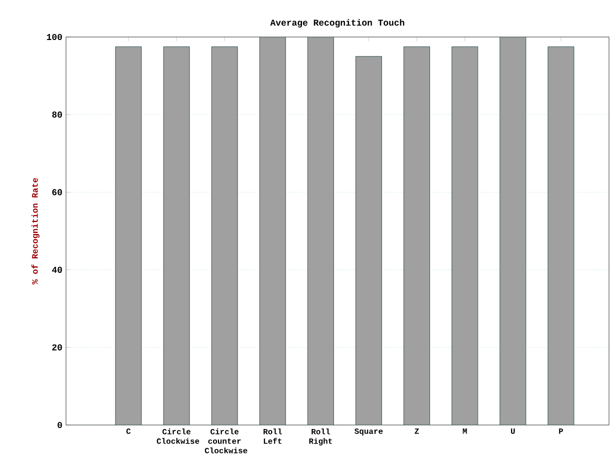 The image size is (610, 470). I want to click on y-tick-label: 0, so click(60, 425).